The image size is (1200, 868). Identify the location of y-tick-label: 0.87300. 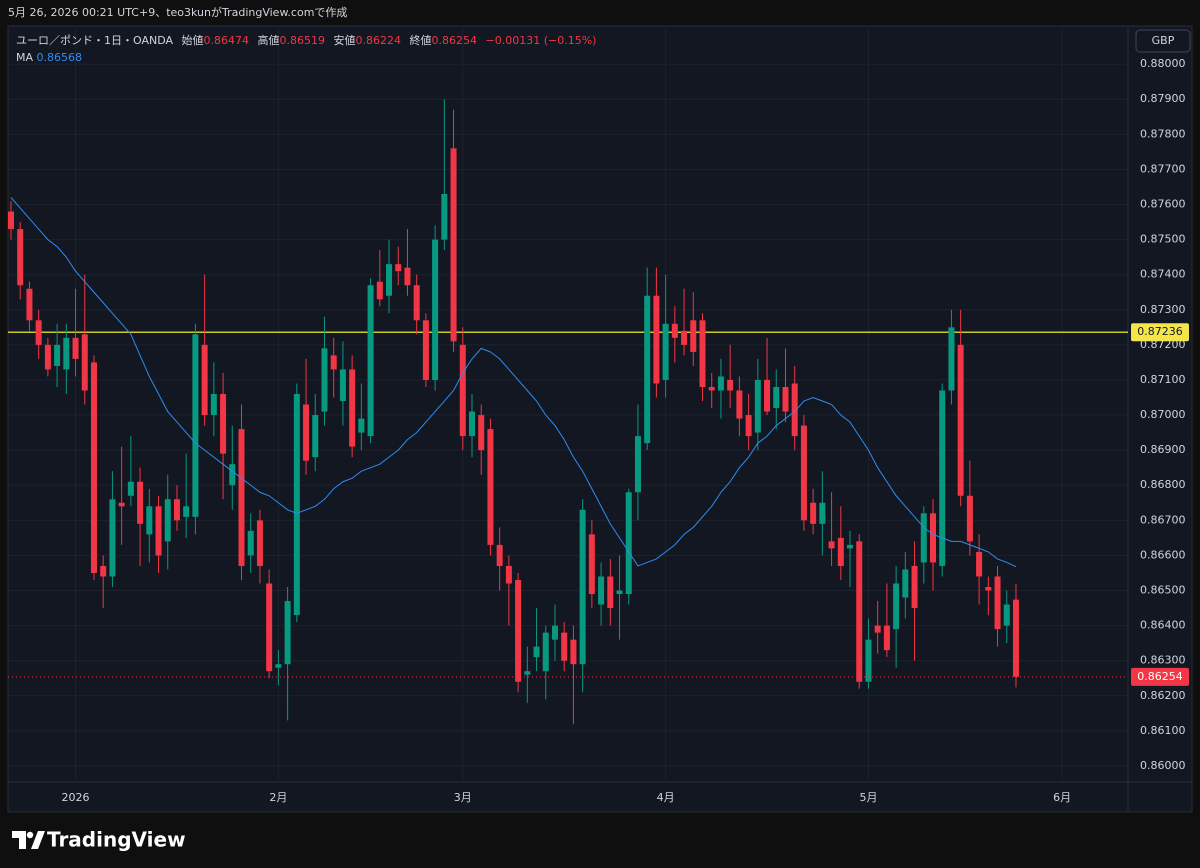
(1163, 309).